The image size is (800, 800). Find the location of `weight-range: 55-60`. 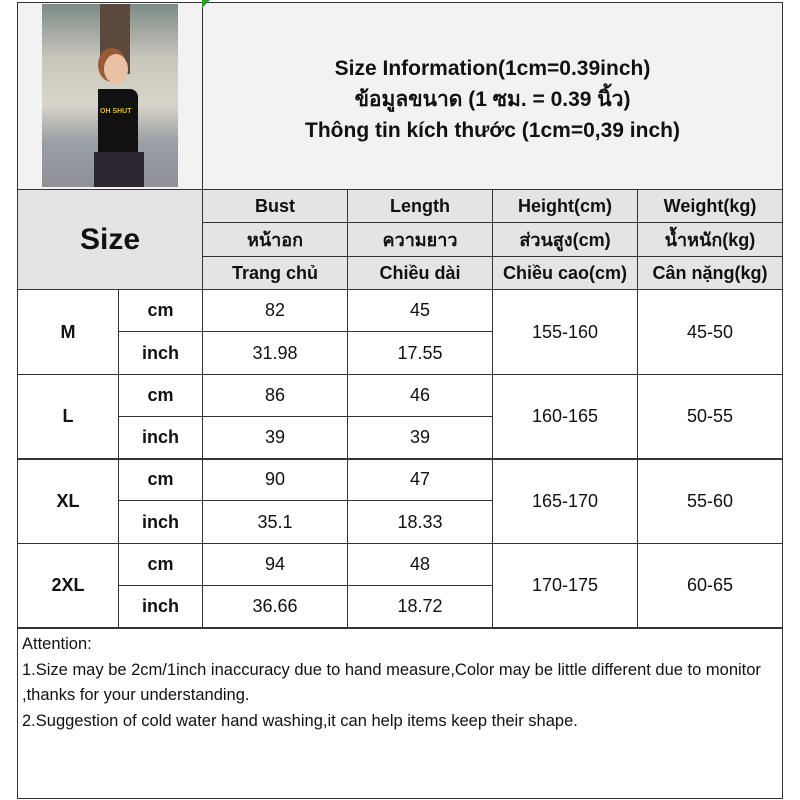

weight-range: 55-60 is located at coordinates (710, 501).